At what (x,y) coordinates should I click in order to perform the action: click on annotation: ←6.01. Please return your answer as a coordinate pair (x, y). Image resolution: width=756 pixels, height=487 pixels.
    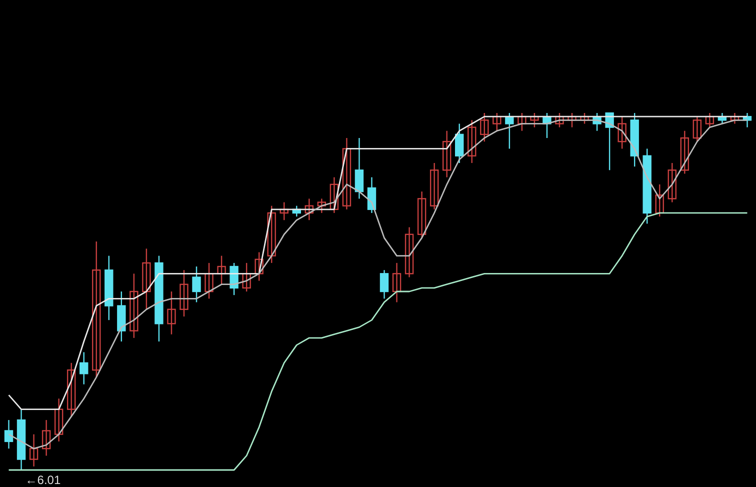
    Looking at the image, I should click on (43, 480).